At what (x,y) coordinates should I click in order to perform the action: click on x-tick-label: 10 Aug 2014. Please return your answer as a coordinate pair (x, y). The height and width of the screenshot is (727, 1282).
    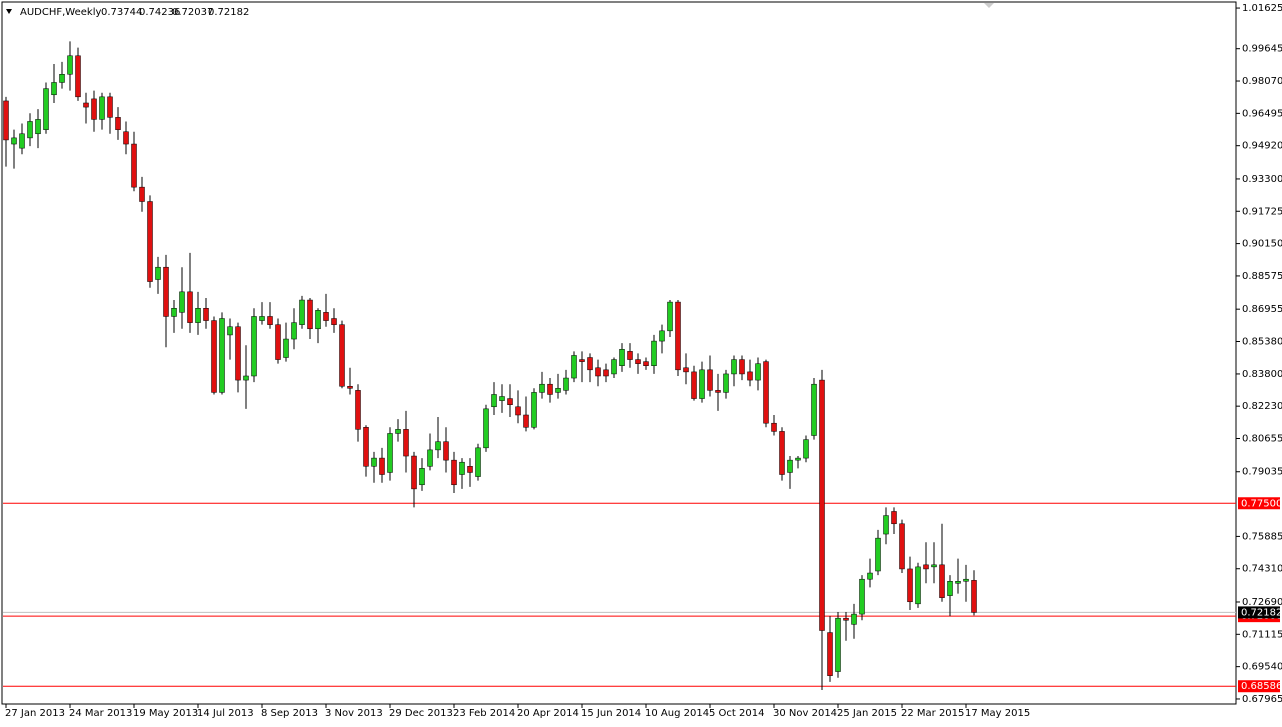
    Looking at the image, I should click on (677, 713).